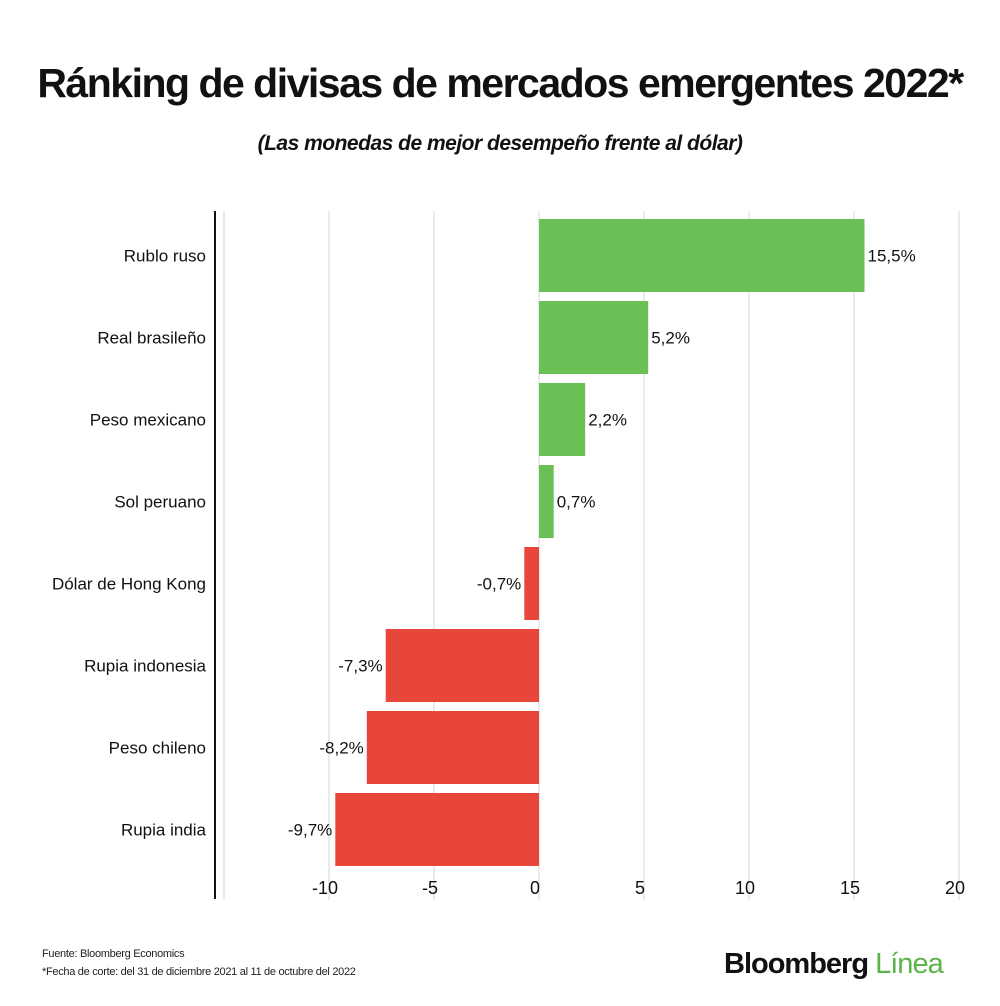 The image size is (1000, 1006). What do you see at coordinates (151, 338) in the screenshot?
I see `category-label: Real brasileño` at bounding box center [151, 338].